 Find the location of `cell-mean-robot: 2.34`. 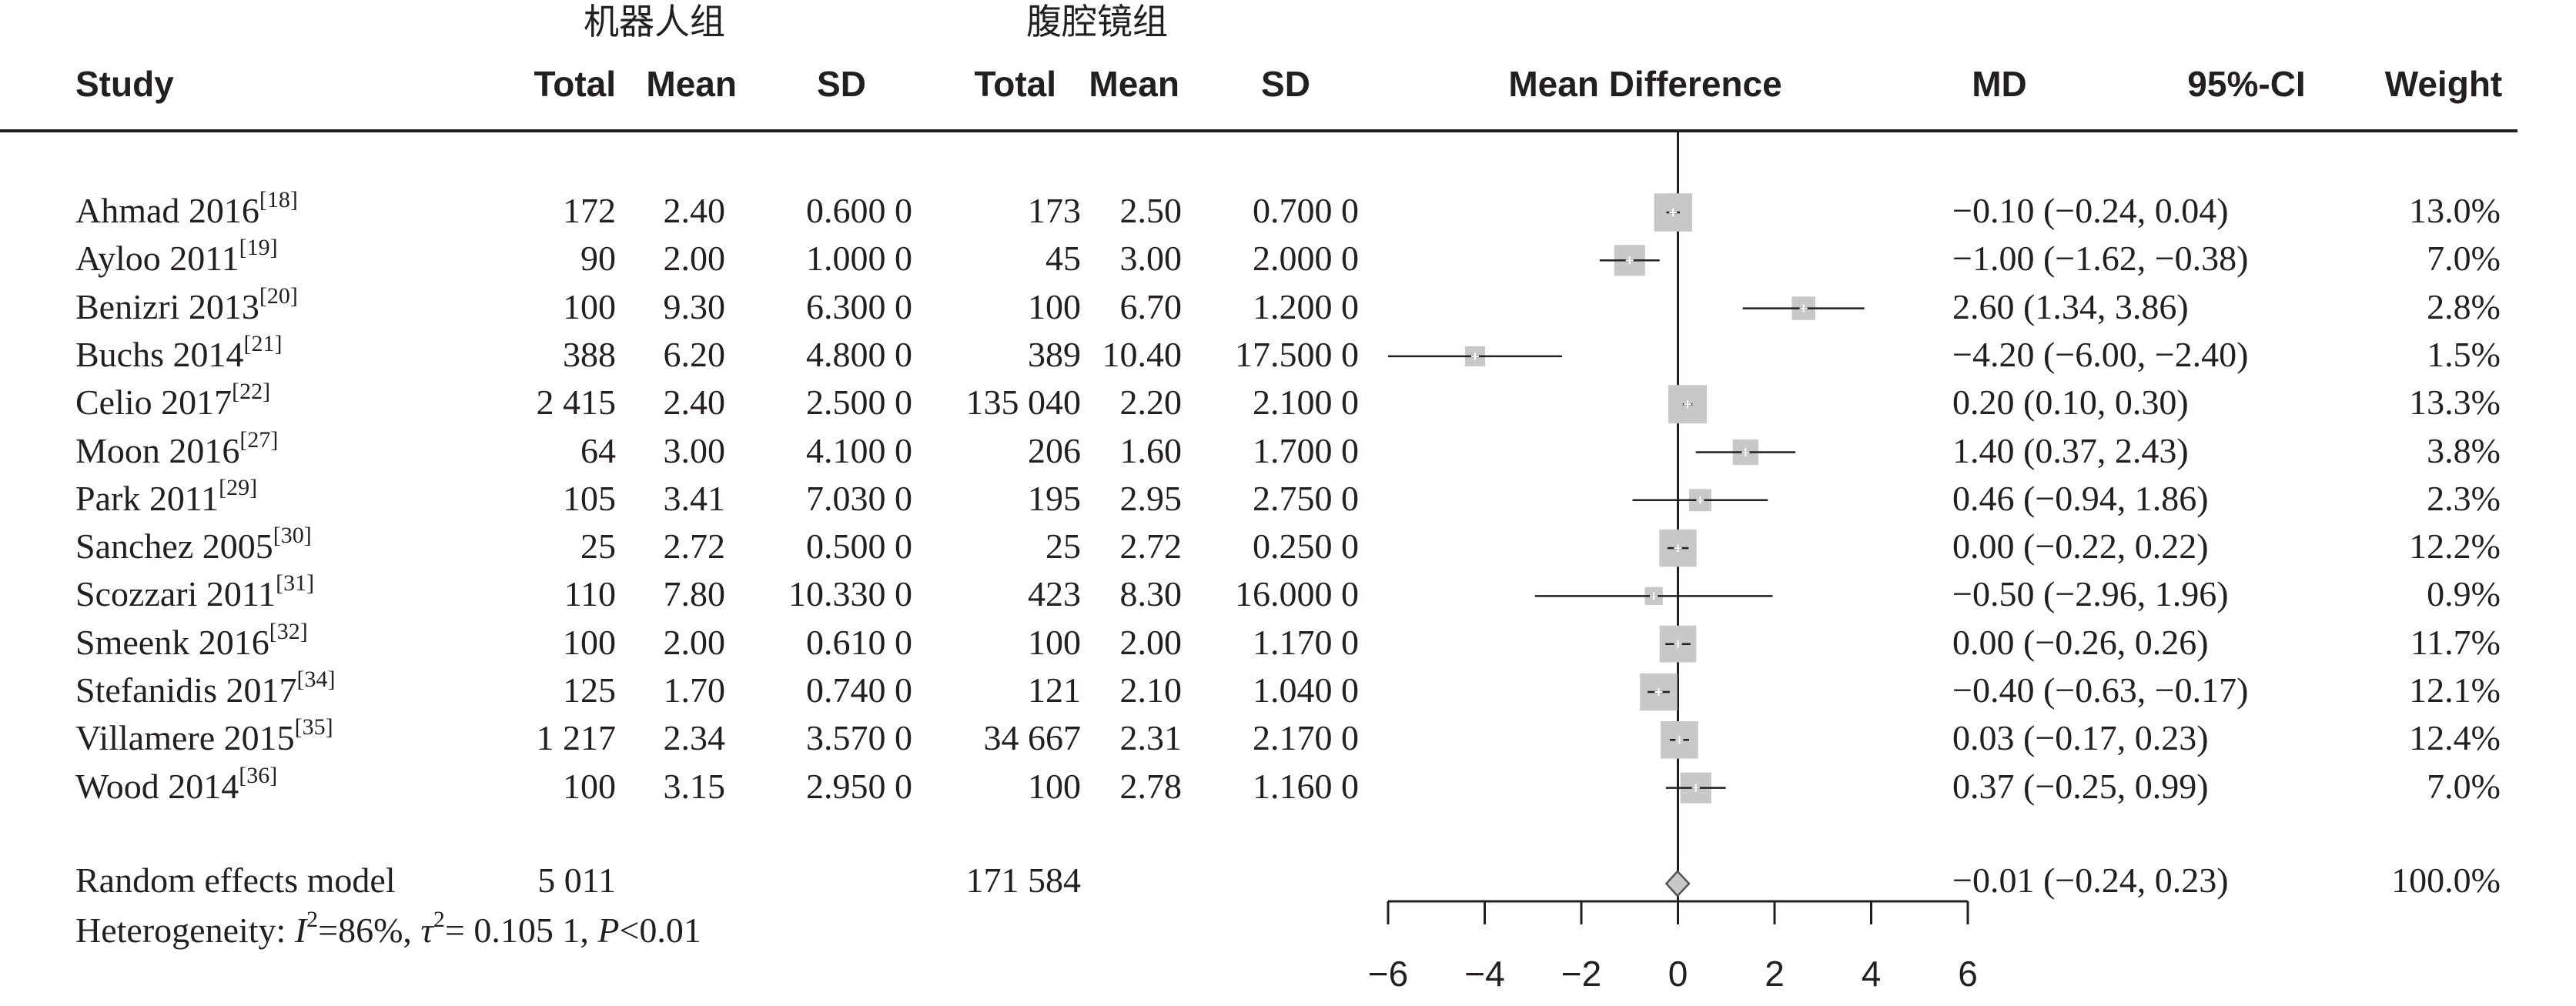

cell-mean-robot: 2.34 is located at coordinates (695, 737).